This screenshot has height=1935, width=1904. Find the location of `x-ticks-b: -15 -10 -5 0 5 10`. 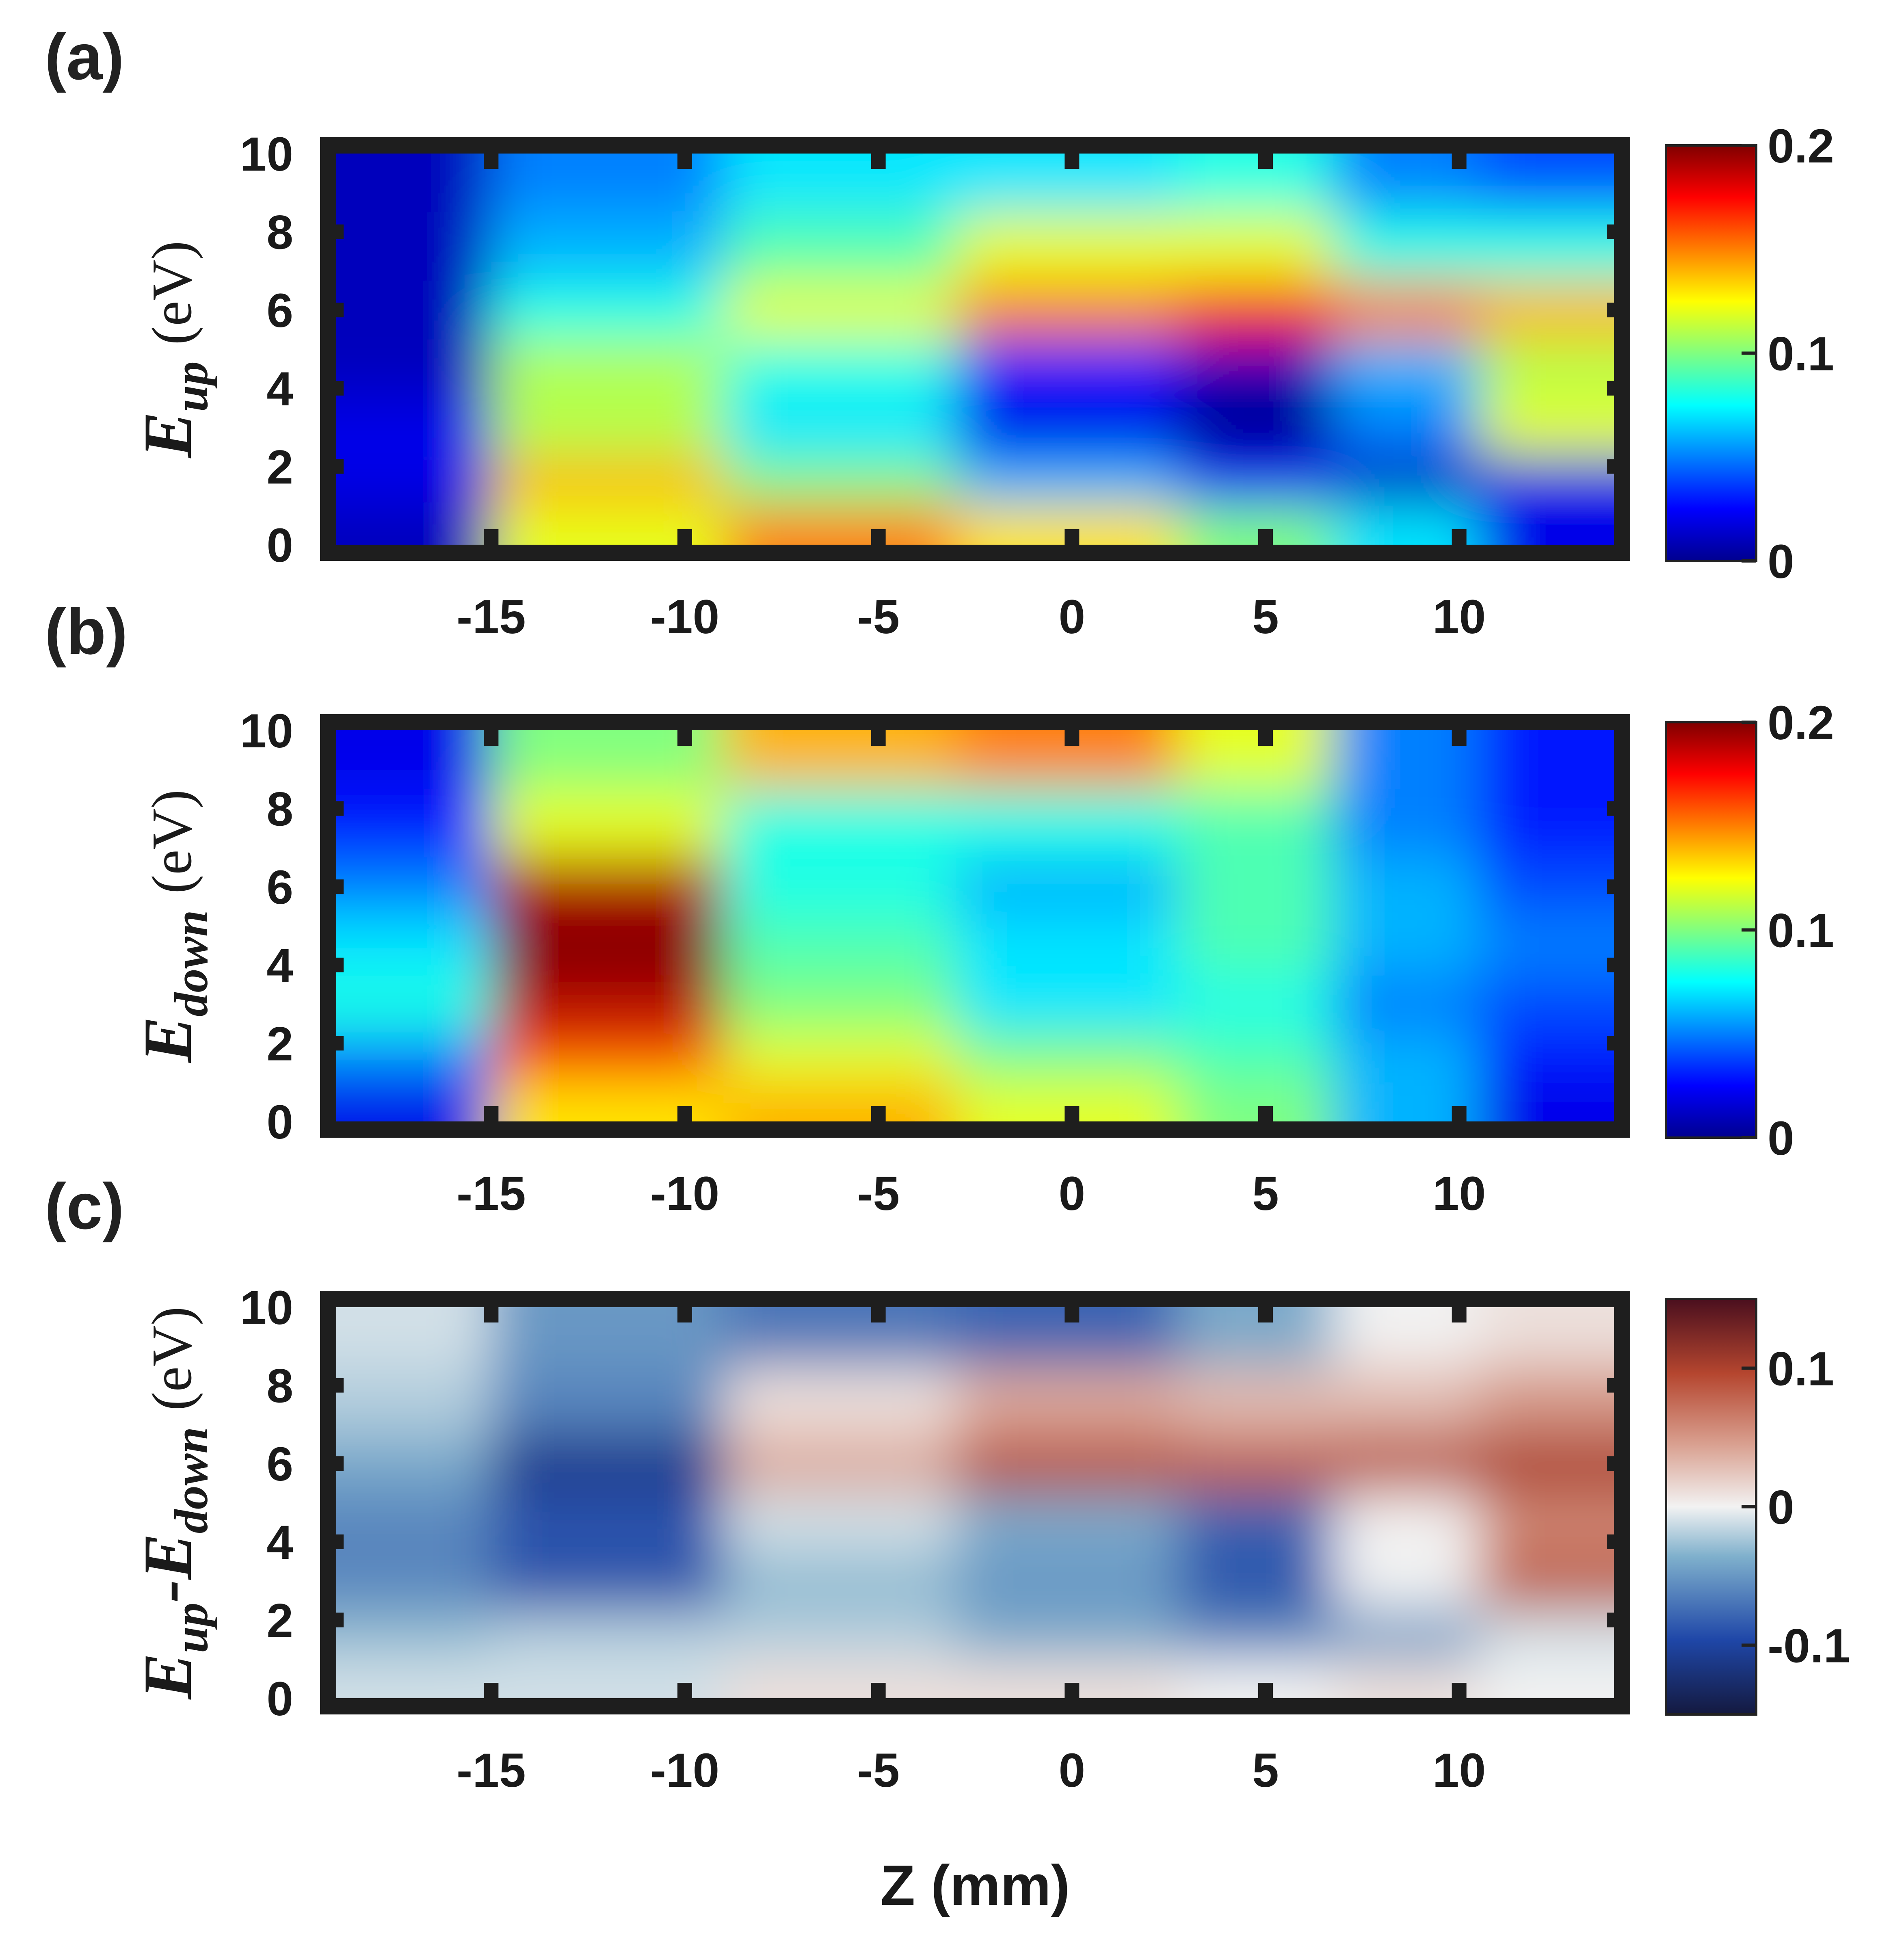

x-ticks-b: -15 -10 -5 0 5 10 is located at coordinates (971, 971).